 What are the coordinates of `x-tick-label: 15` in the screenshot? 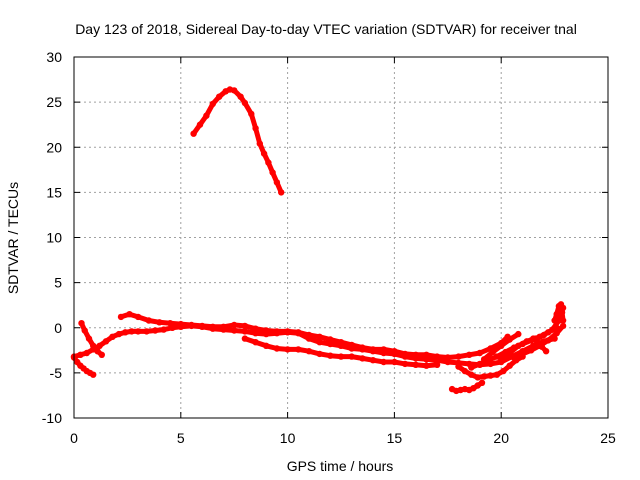 It's located at (395, 438).